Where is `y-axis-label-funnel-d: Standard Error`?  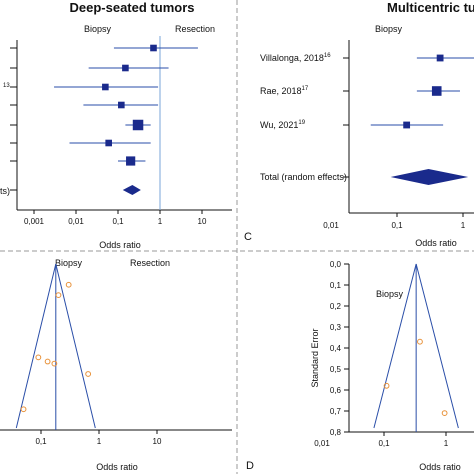
y-axis-label-funnel-d: Standard Error is located at coordinates (315, 357).